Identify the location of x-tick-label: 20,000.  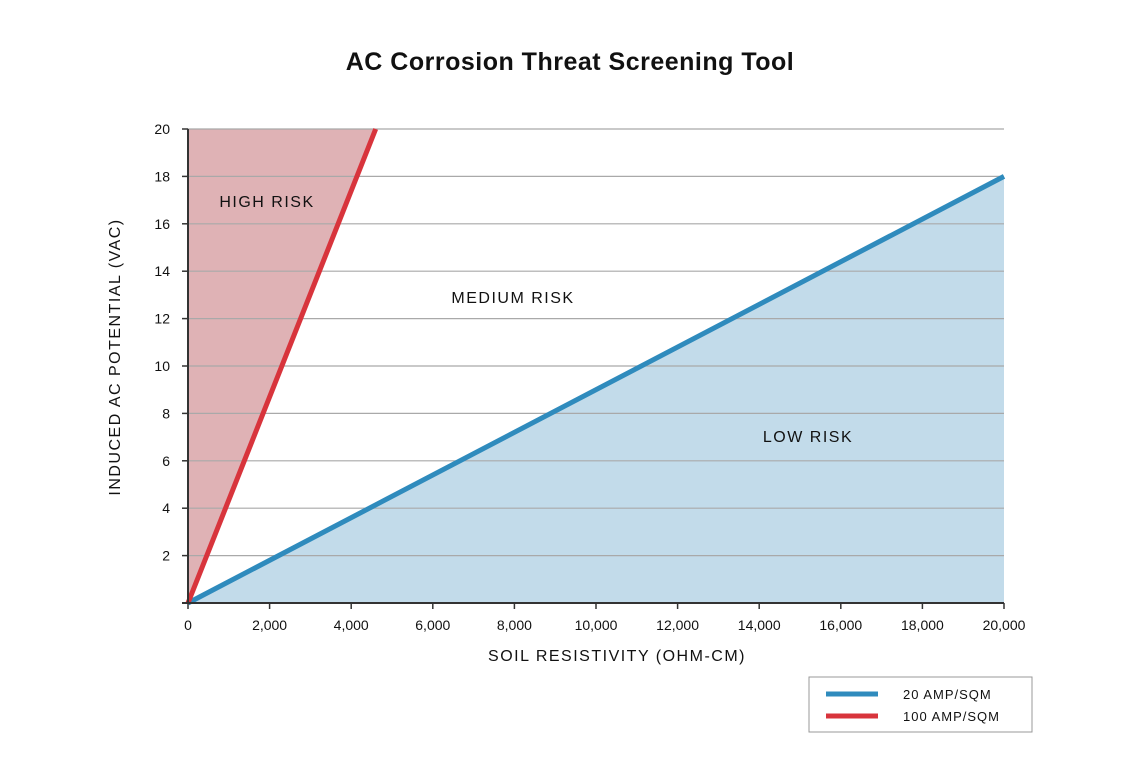
(1004, 625).